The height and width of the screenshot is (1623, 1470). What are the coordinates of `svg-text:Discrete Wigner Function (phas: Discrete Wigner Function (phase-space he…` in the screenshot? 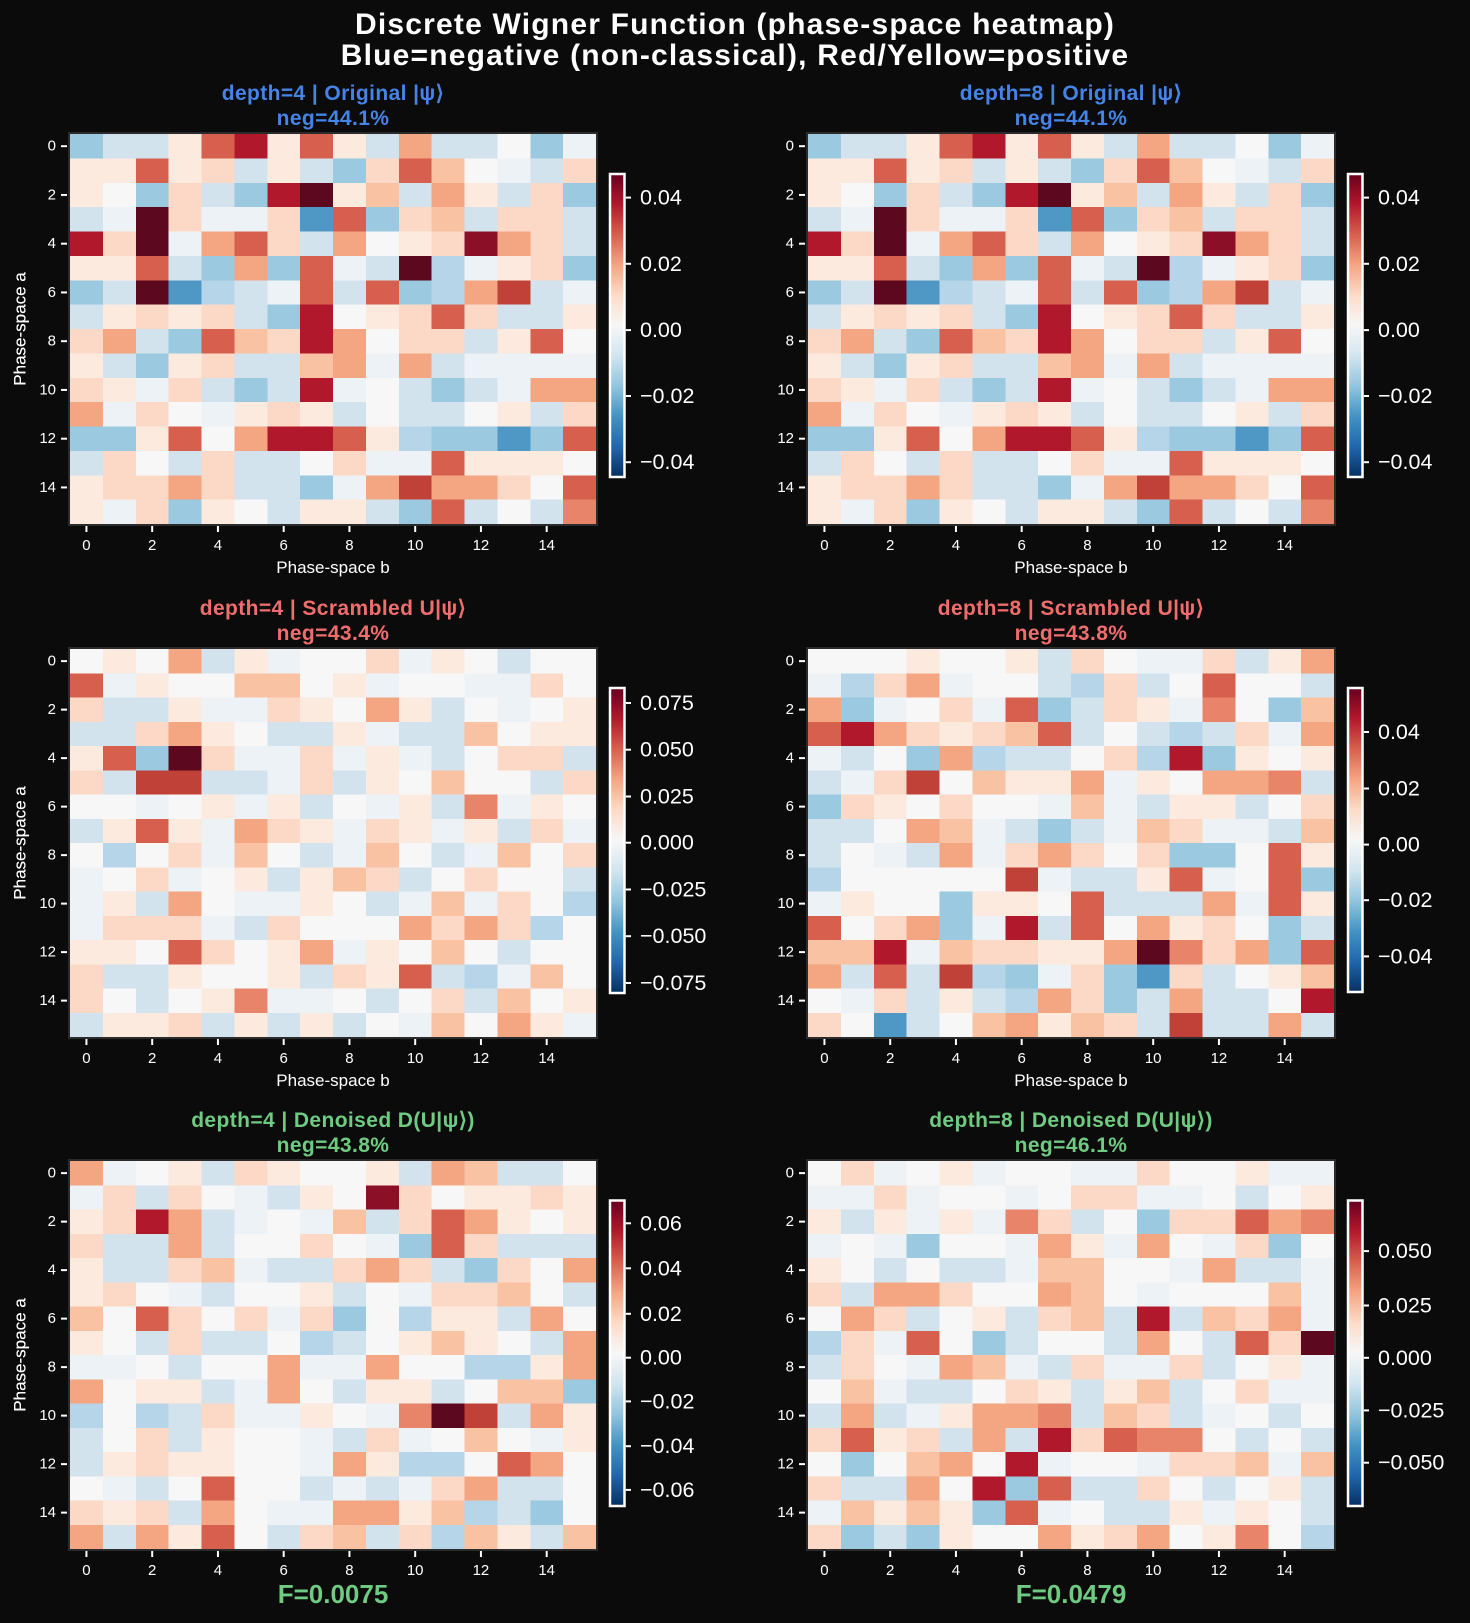 It's located at (735, 24).